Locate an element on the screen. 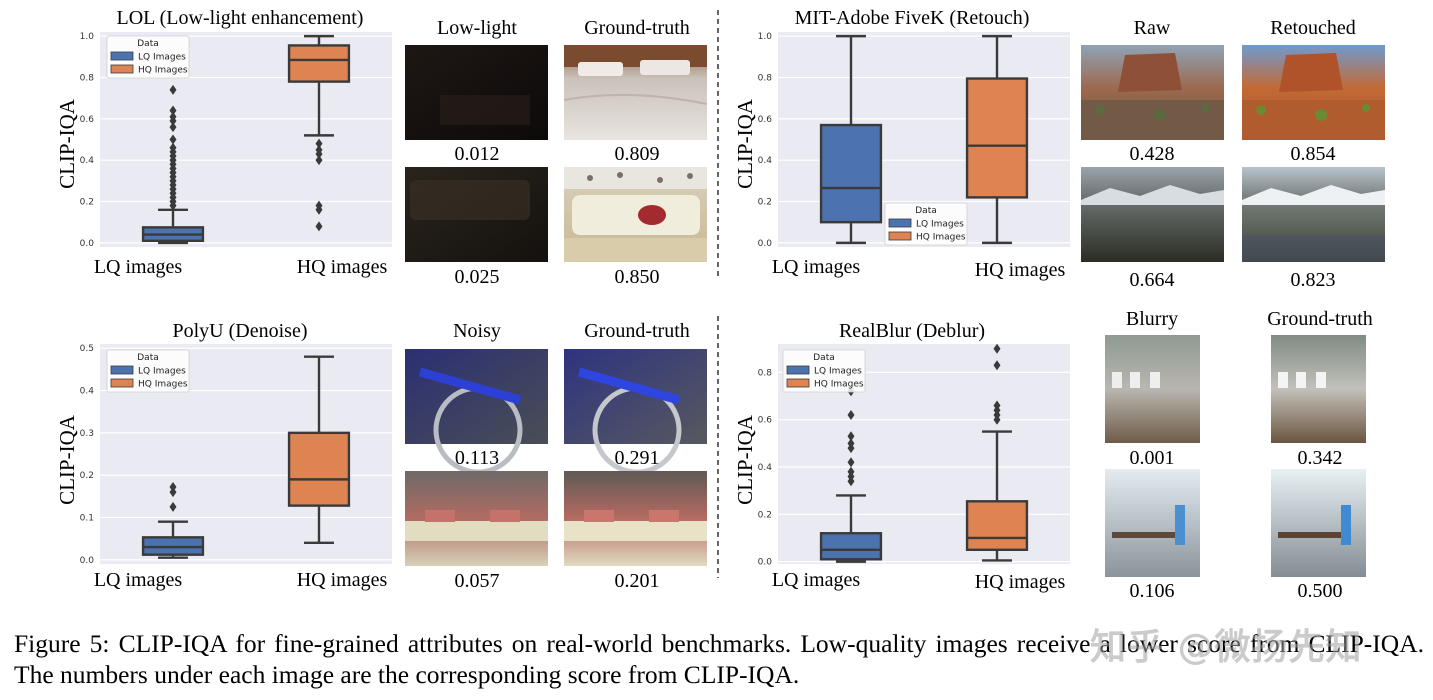  column-header: Ground-truth is located at coordinates (1320, 319).